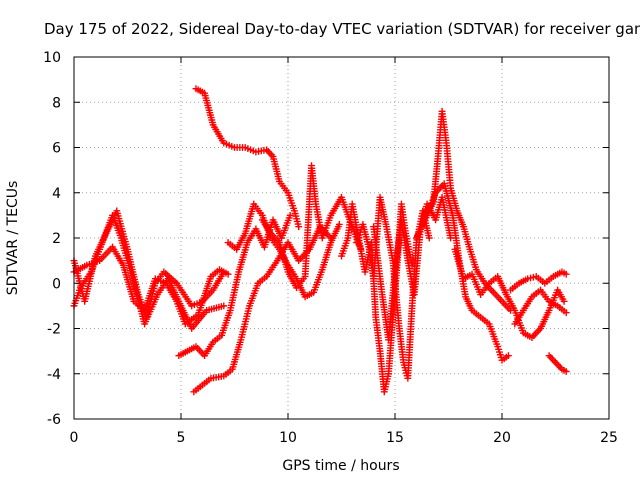  I want to click on y-tick-label: -2, so click(54, 330).